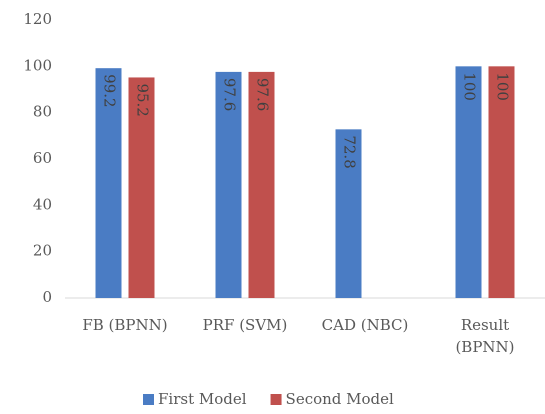 The image size is (545, 414). I want to click on x-tick-label: PRF (SVM), so click(245, 325).